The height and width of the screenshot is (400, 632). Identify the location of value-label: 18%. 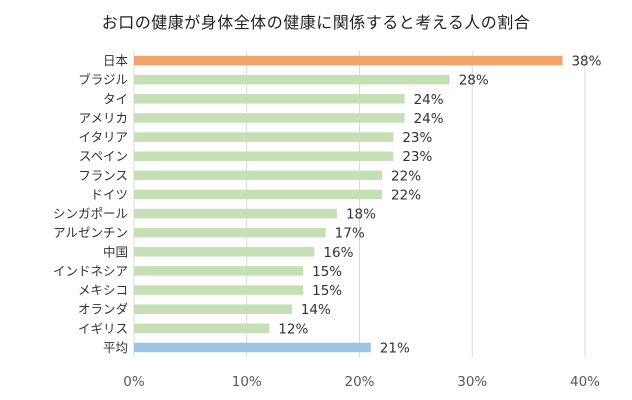
(361, 215).